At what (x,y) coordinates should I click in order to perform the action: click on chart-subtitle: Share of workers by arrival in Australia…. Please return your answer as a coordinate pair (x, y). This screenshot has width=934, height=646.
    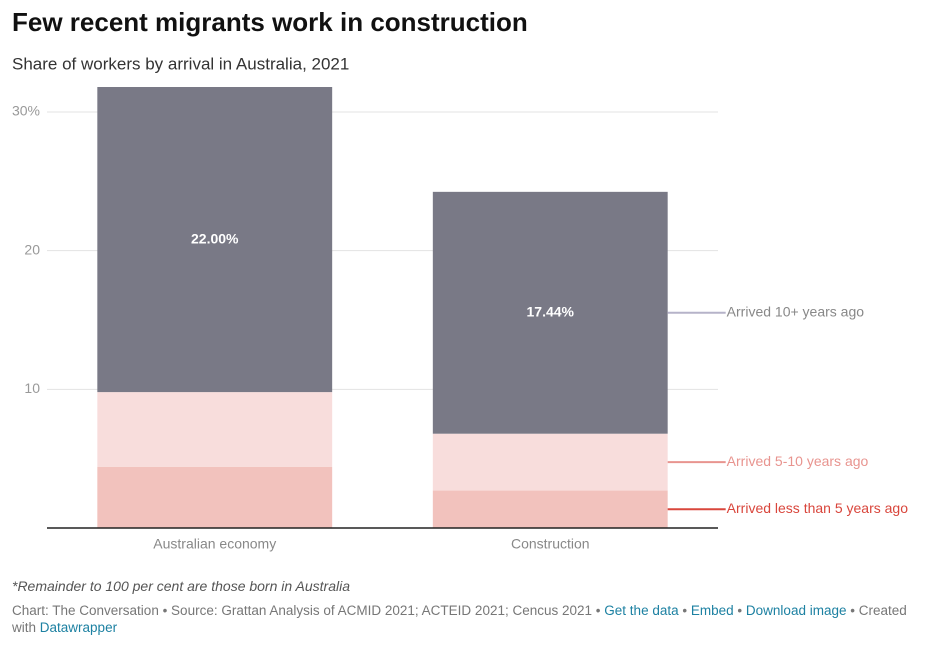
    Looking at the image, I should click on (180, 63).